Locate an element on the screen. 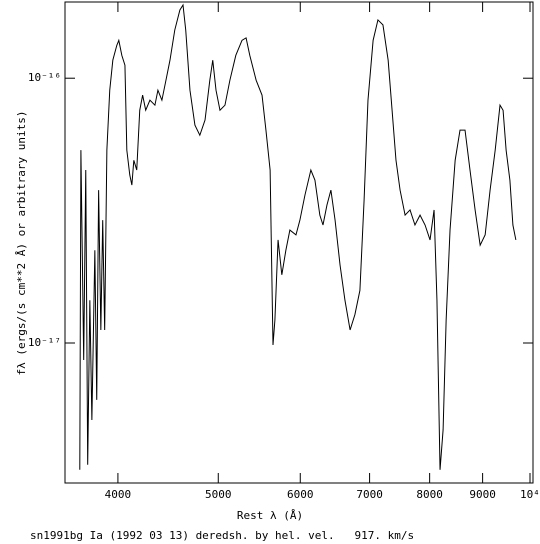  y-tick-label: 10⁻¹⁷ is located at coordinates (44, 342).